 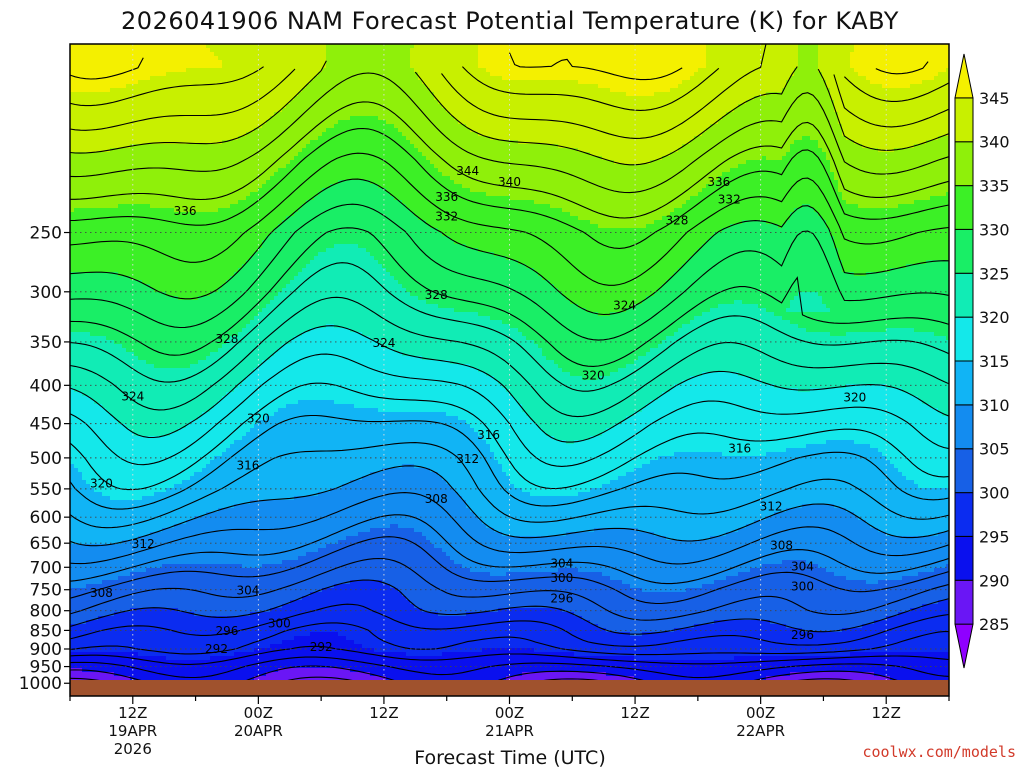 I want to click on colorbar-label: 300, so click(x=994, y=493).